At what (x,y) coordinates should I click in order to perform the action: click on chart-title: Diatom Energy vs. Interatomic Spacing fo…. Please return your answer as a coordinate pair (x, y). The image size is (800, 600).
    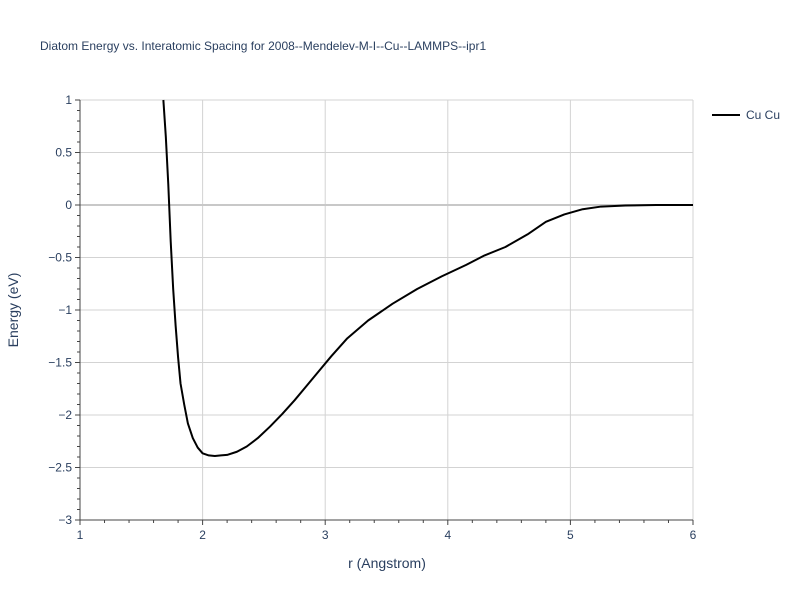
    Looking at the image, I should click on (263, 46).